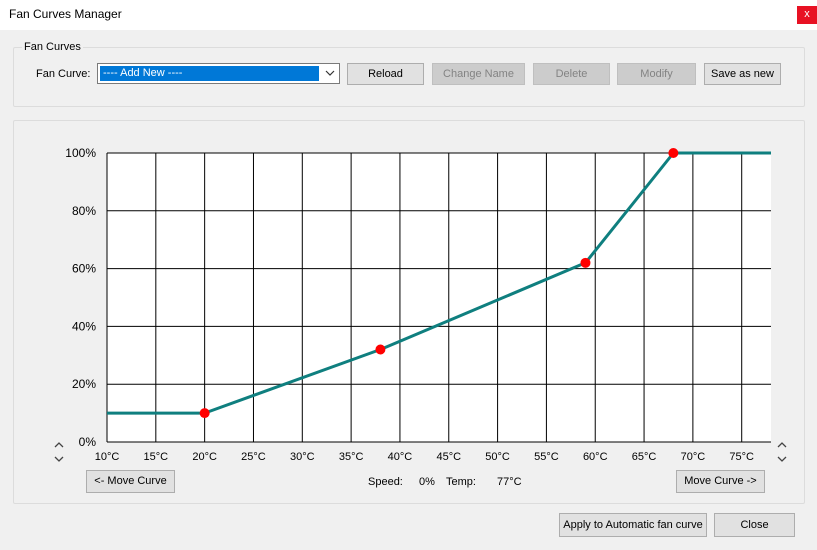  Describe the element at coordinates (84, 384) in the screenshot. I see `y-tick-label: 20%` at that location.